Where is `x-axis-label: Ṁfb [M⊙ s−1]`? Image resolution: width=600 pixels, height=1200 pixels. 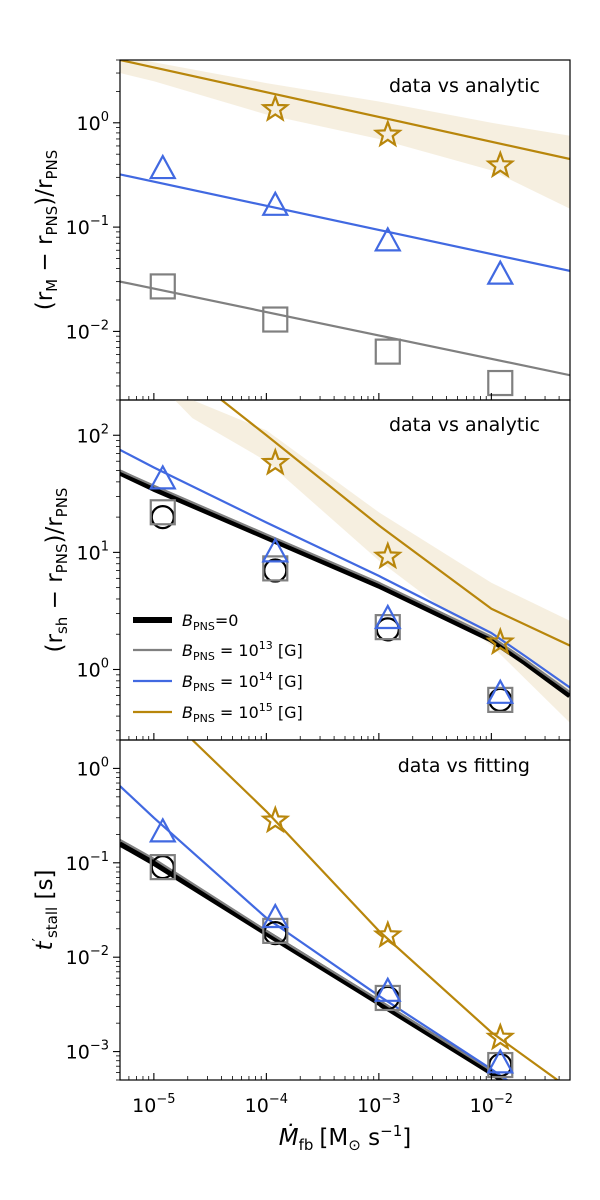
x-axis-label: Ṁfb [M⊙ s−1] is located at coordinates (345, 1138).